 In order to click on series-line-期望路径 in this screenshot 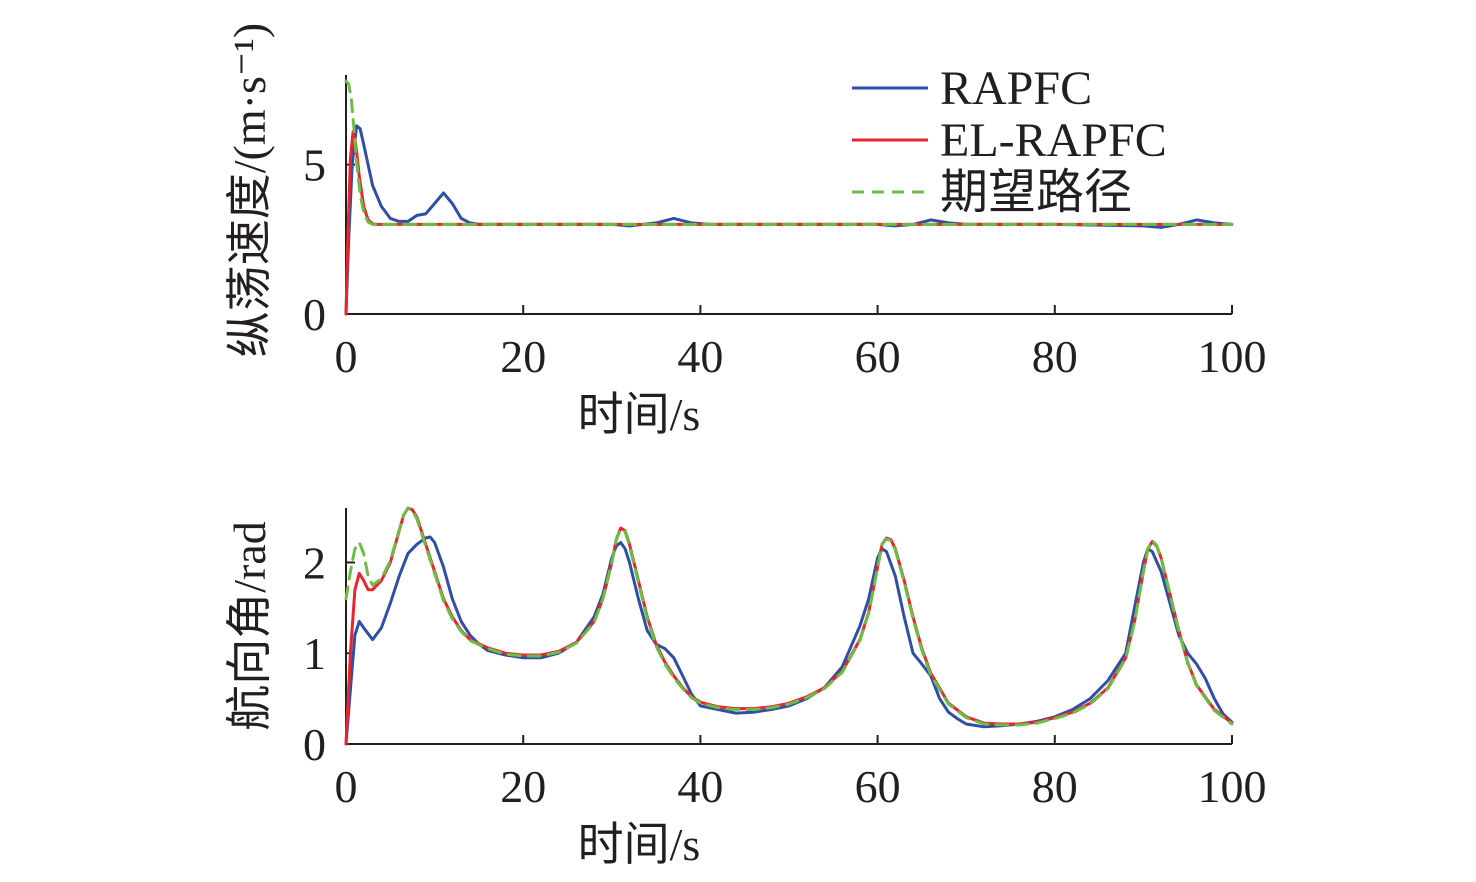, I will do `click(789, 152)`.